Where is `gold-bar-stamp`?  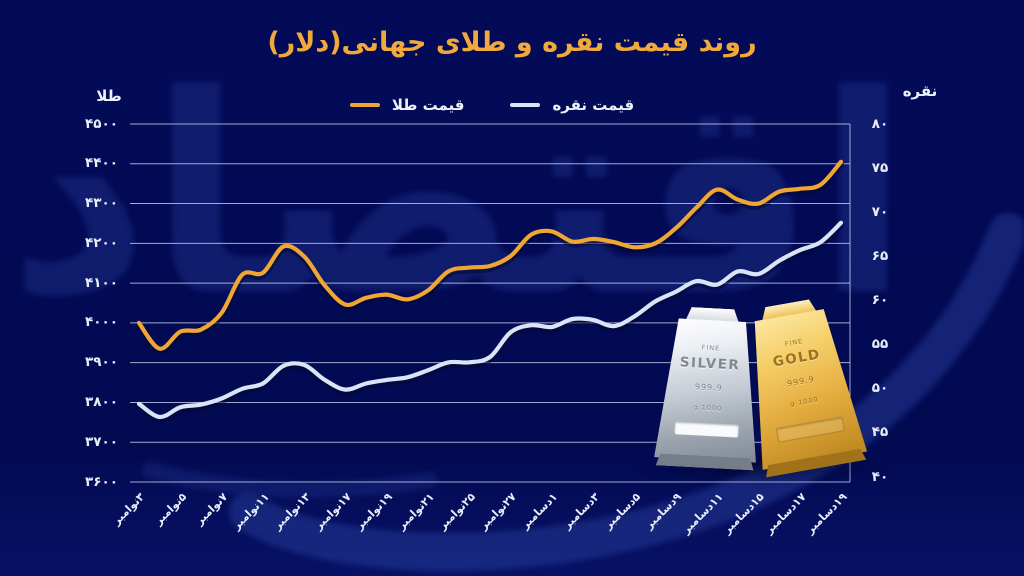 gold-bar-stamp is located at coordinates (810, 429).